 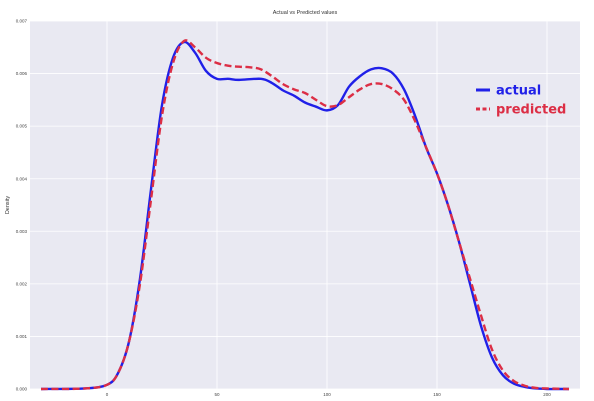 What do you see at coordinates (437, 394) in the screenshot?
I see `x-tick-label: 150` at bounding box center [437, 394].